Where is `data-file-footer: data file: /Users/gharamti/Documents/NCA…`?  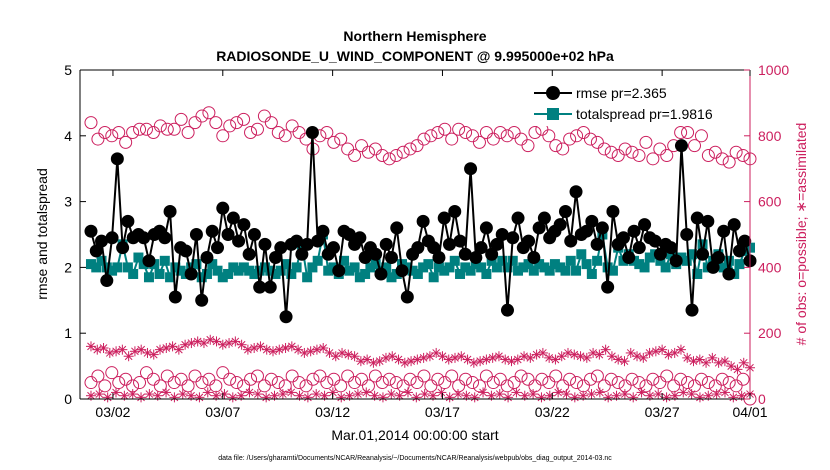
data-file-footer: data file: /Users/gharamti/Documents/NCA… is located at coordinates (415, 458).